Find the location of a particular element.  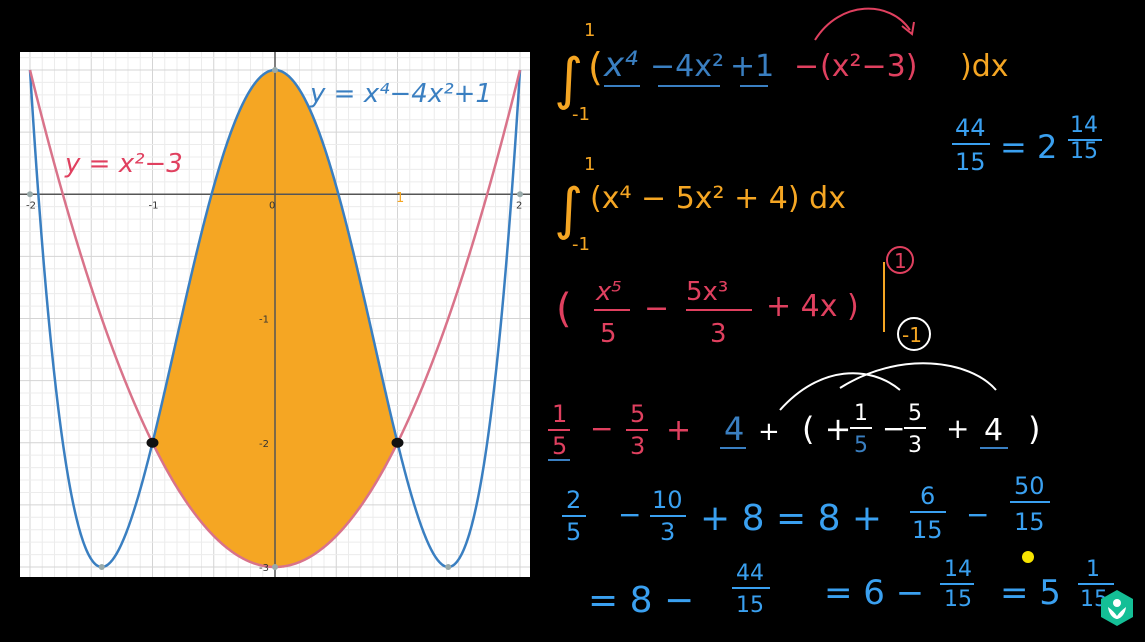

yellow-cursor-dot is located at coordinates (1028, 557).